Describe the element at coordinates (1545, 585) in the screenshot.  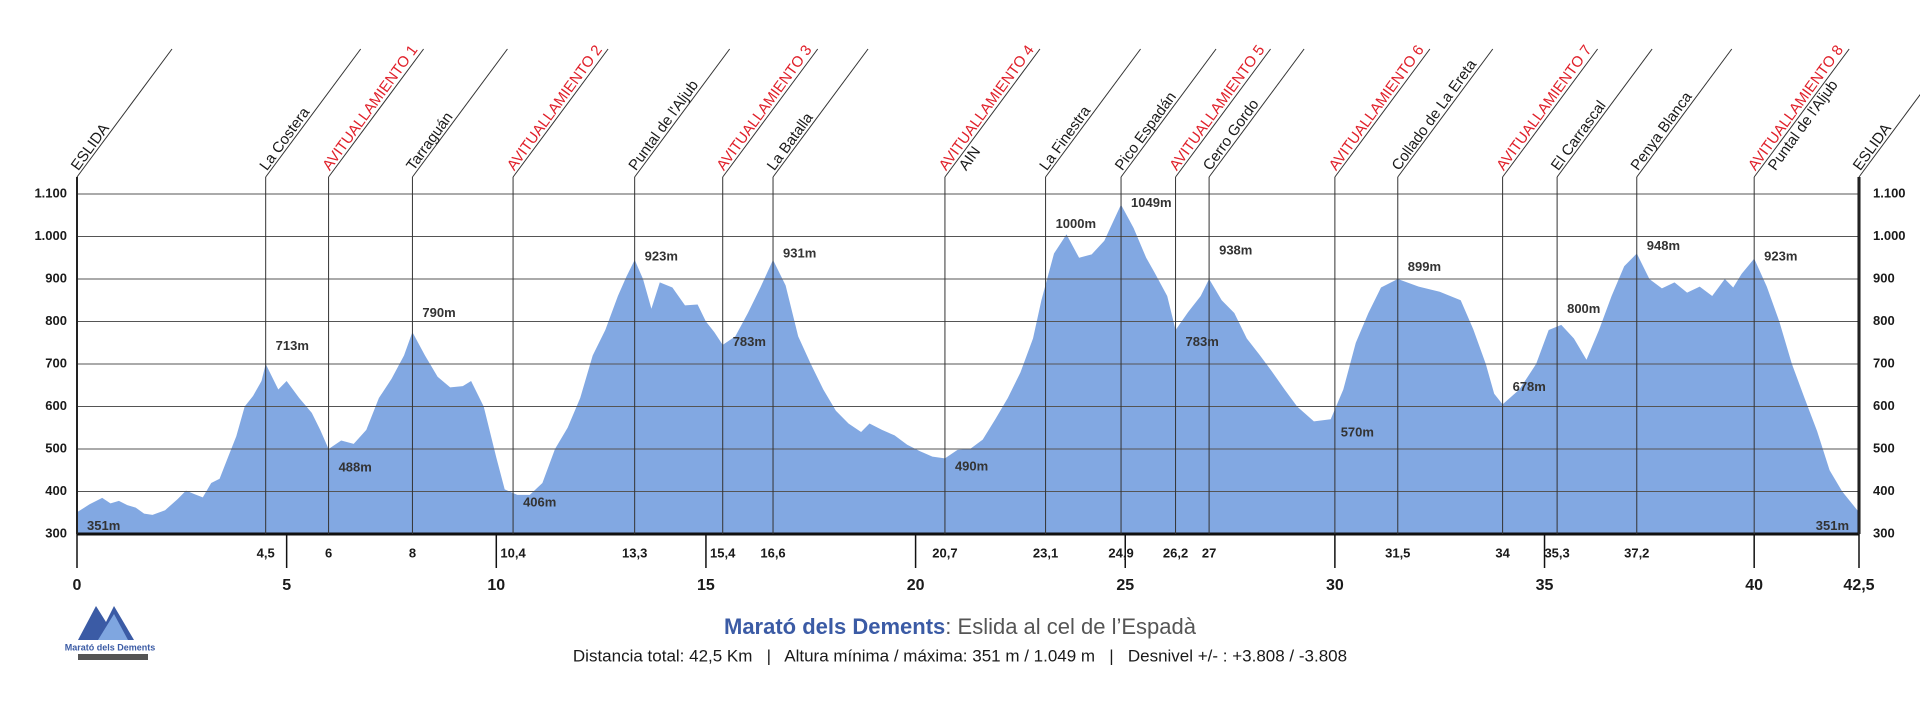
I see `x-tick-label: 35` at that location.